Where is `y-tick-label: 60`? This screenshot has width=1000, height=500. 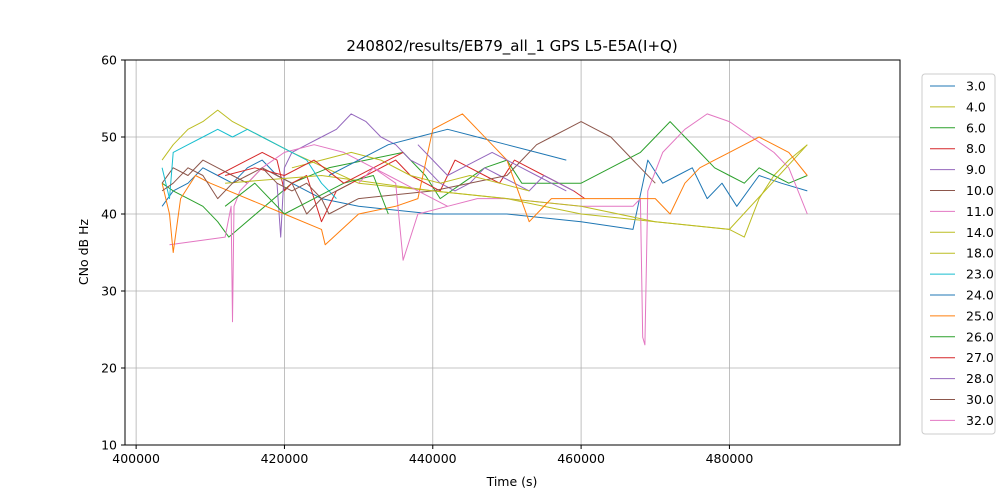 y-tick-label: 60 is located at coordinates (109, 60).